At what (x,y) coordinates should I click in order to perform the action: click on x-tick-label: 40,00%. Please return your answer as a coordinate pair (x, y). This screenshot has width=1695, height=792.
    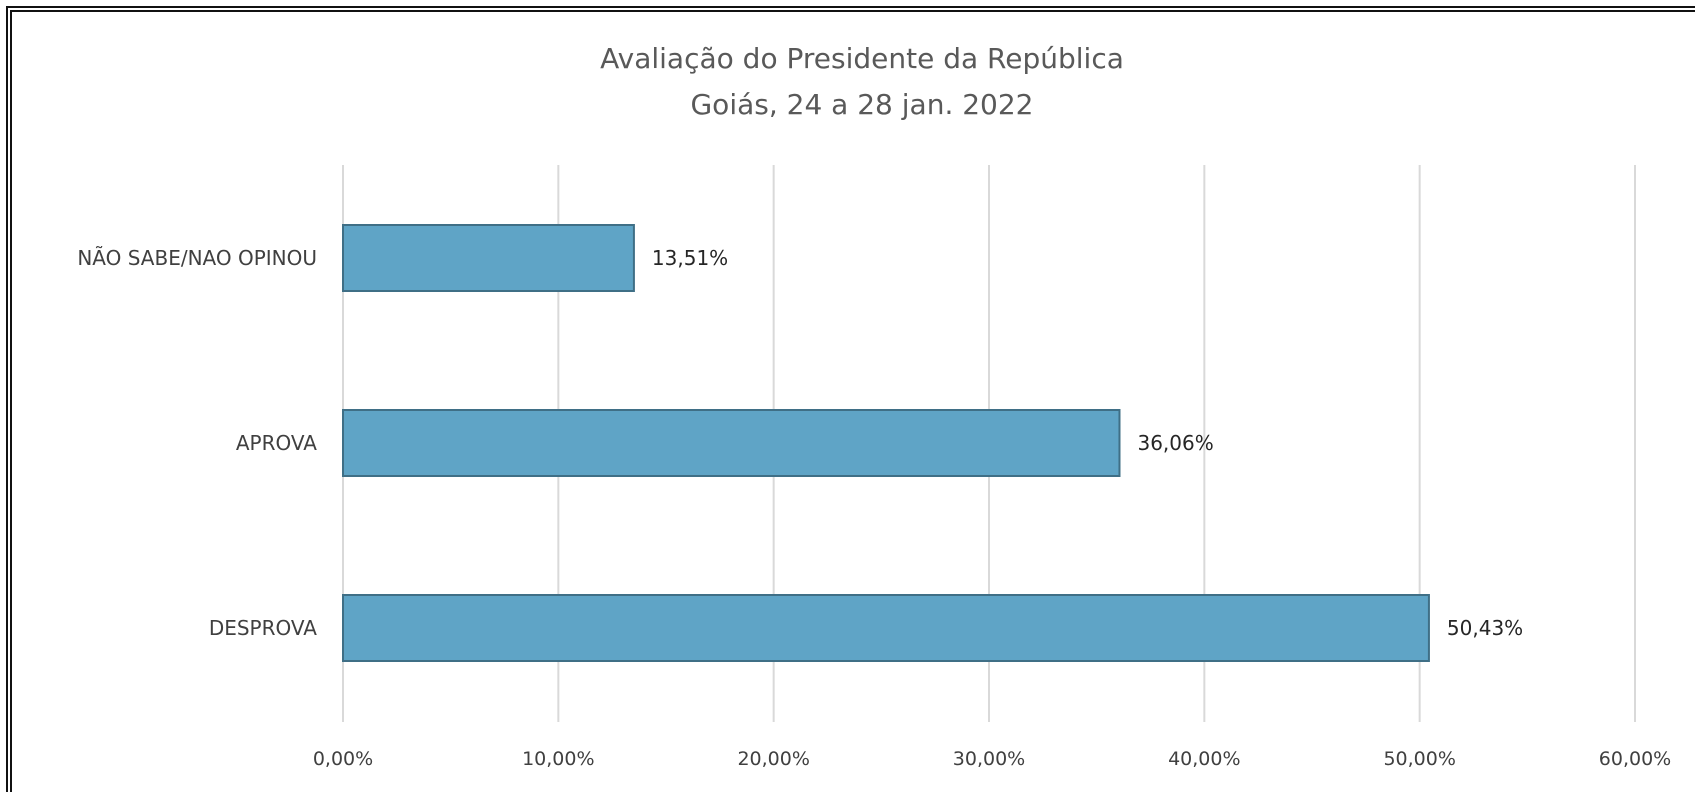
    Looking at the image, I should click on (1204, 759).